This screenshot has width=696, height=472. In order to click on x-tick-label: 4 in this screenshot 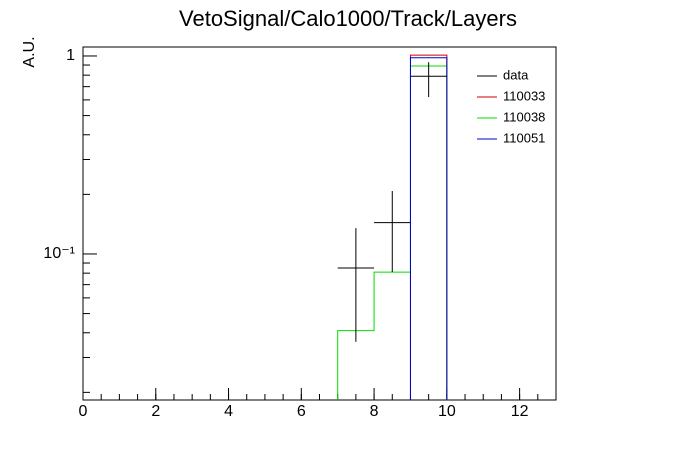, I will do `click(228, 411)`.